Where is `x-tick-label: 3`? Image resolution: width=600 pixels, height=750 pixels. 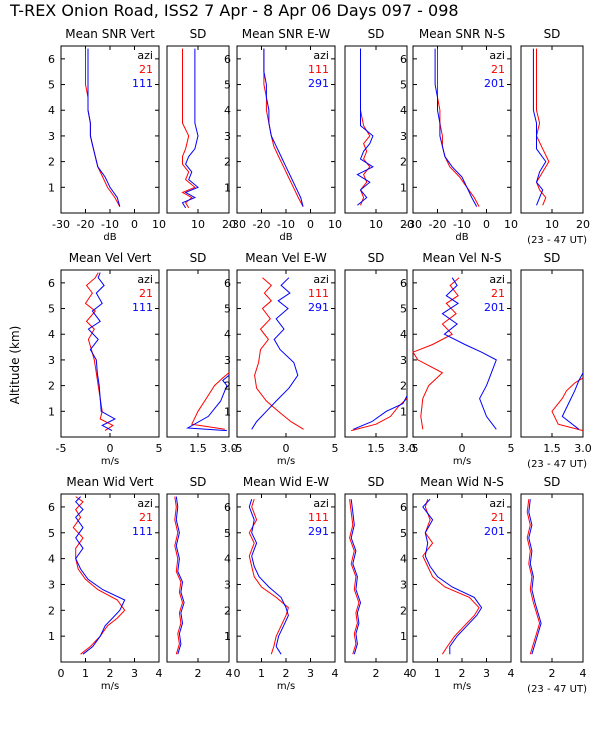 x-tick-label: 3 is located at coordinates (134, 673).